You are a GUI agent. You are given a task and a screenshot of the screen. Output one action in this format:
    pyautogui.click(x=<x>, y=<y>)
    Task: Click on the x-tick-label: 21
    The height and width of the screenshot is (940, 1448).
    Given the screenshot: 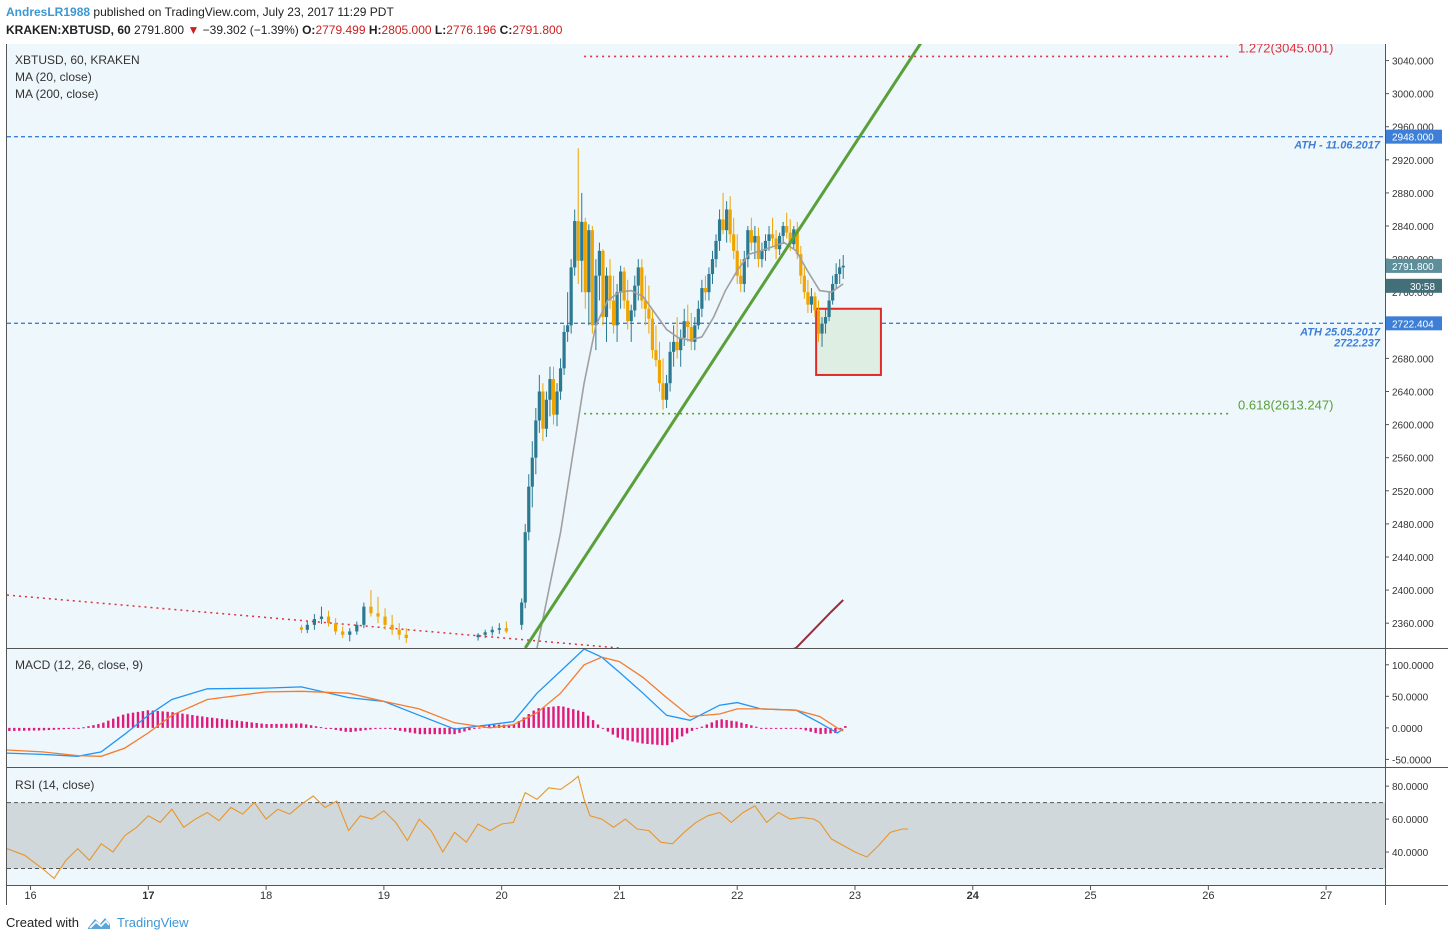 What is the action you would take?
    pyautogui.click(x=619, y=896)
    